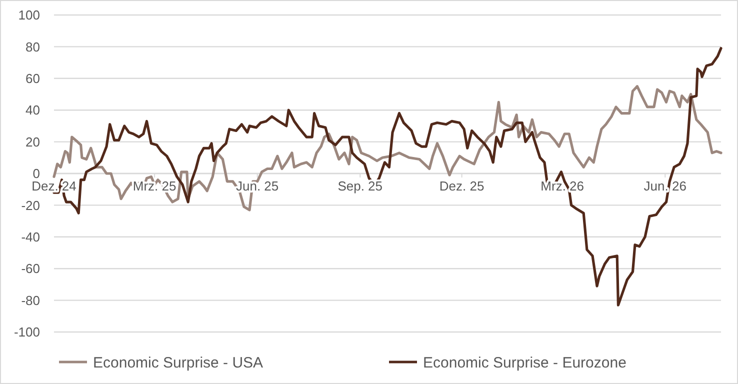 This screenshot has width=738, height=384. I want to click on y-tick-label: 100, so click(29, 15).